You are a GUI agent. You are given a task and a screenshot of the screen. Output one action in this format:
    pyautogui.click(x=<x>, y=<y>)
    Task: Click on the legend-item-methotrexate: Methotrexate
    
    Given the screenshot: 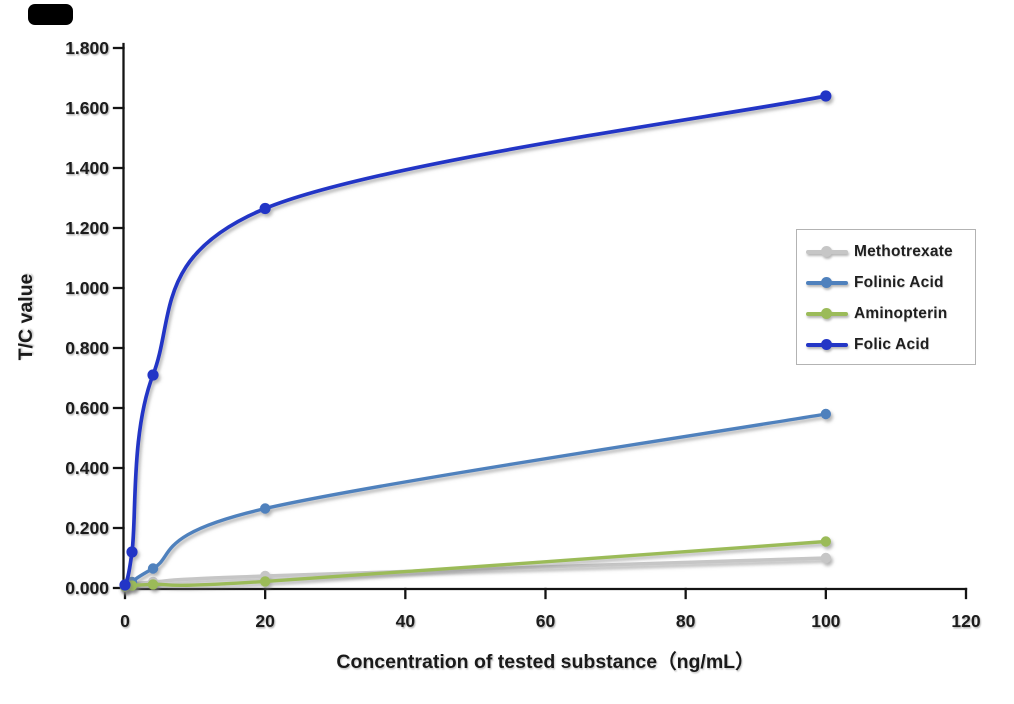 What is the action you would take?
    pyautogui.click(x=890, y=251)
    